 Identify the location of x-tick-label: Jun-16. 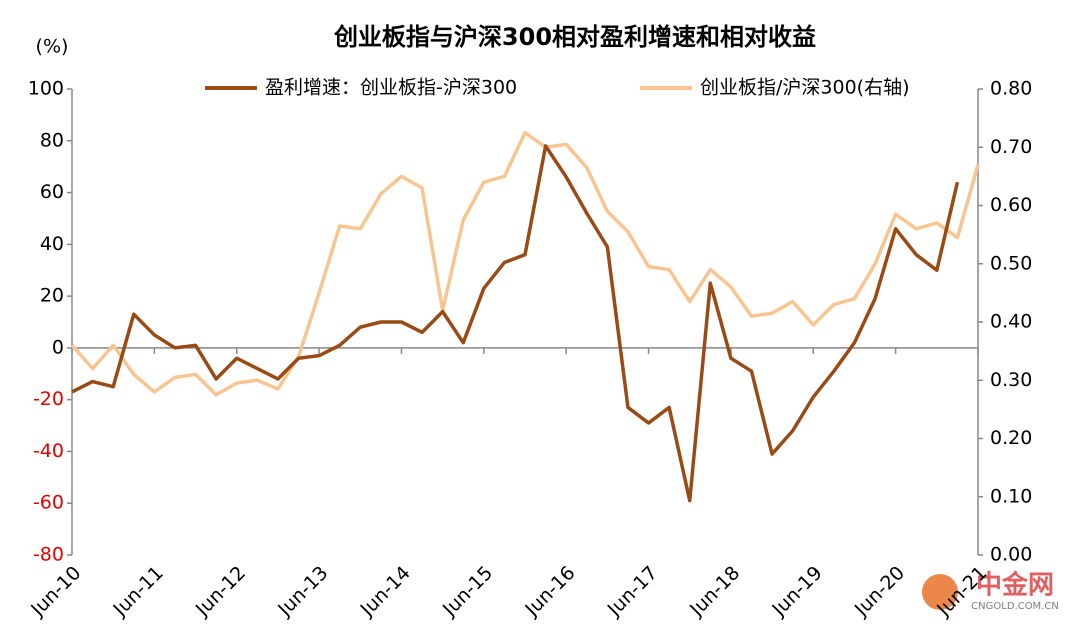
(549, 591).